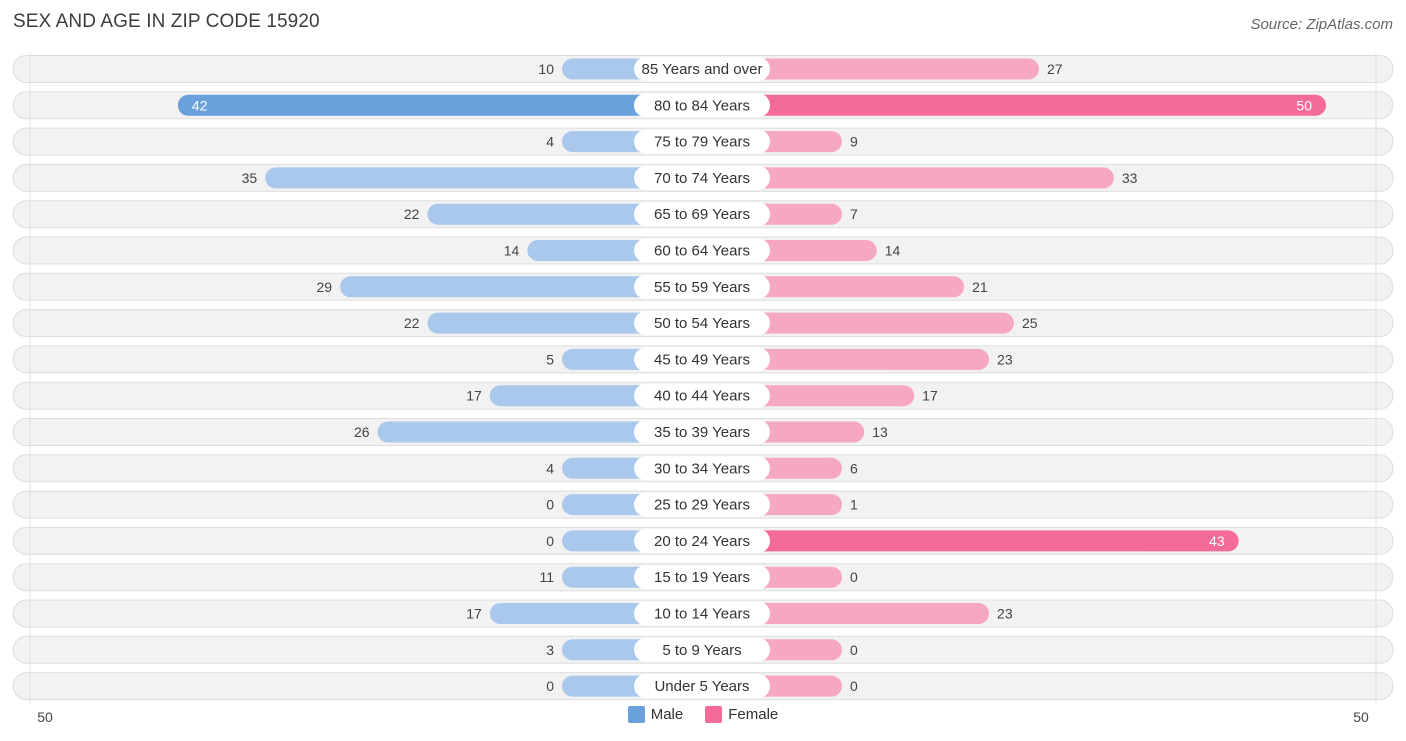  Describe the element at coordinates (166, 21) in the screenshot. I see `chart-title: SEX AND AGE IN ZIP CODE 15920` at that location.